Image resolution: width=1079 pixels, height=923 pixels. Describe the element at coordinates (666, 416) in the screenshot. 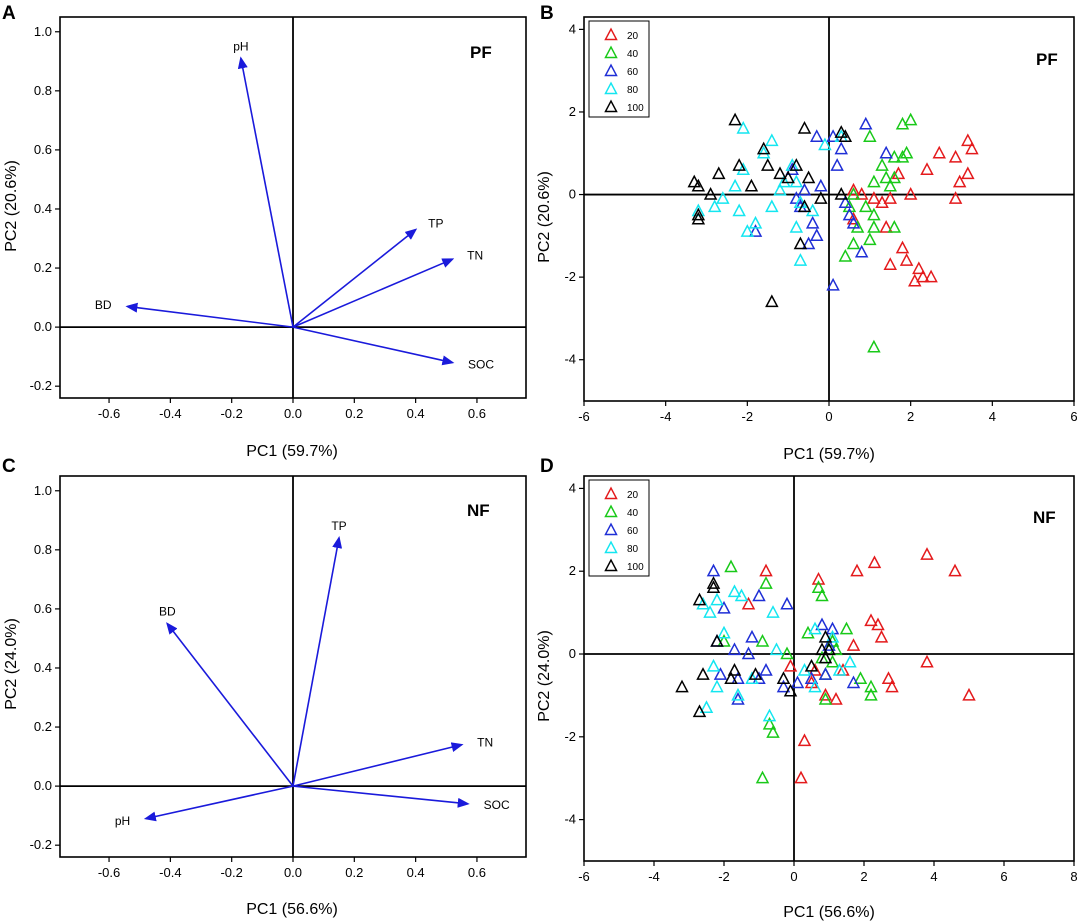

I see `x-tick-label: -4` at that location.